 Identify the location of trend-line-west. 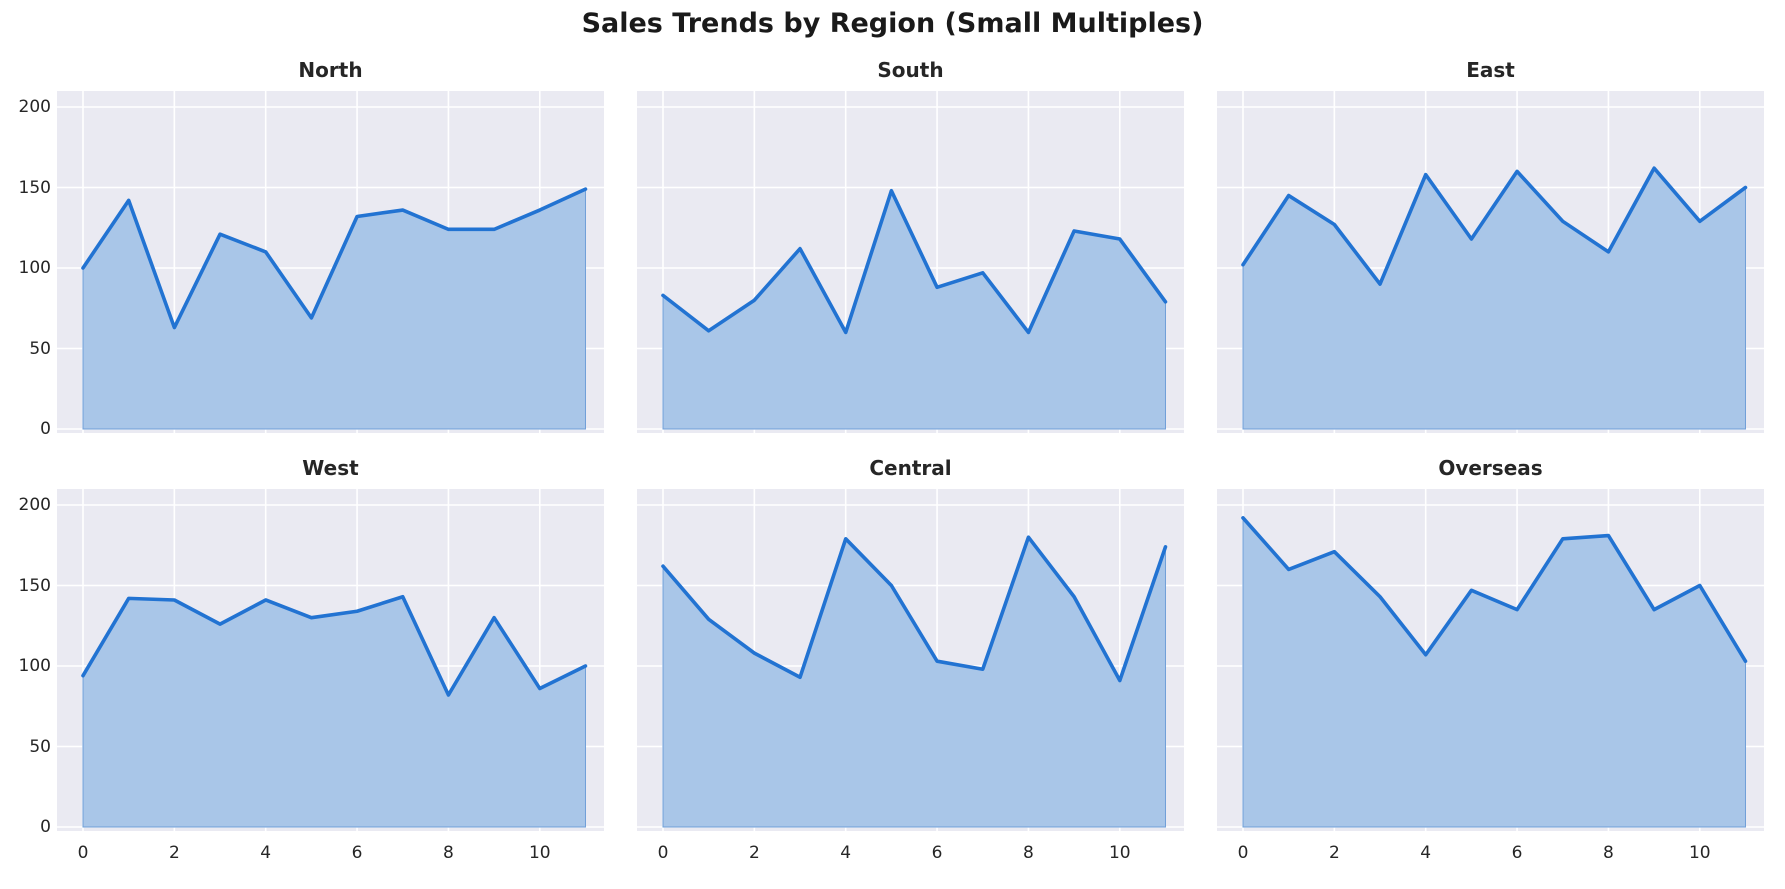
(334, 645).